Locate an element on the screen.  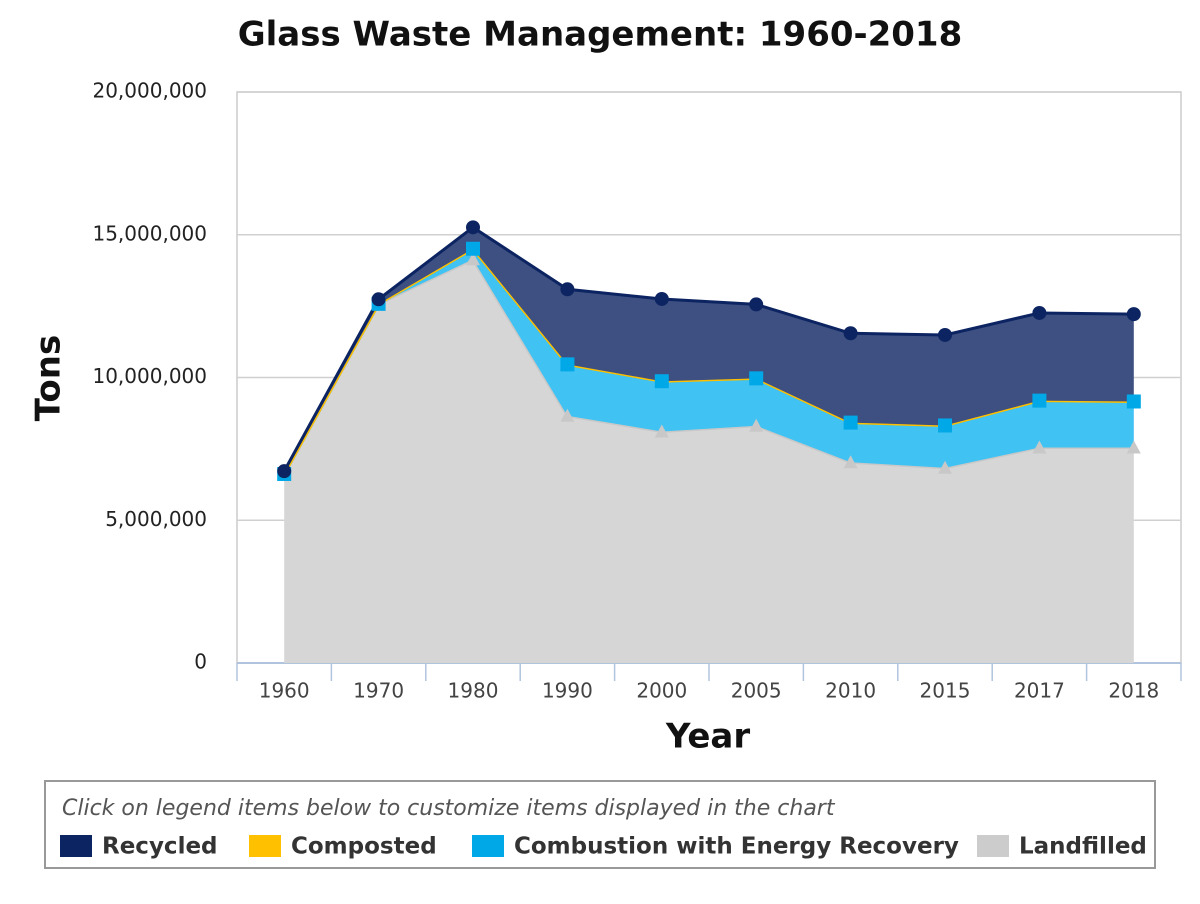
y-tick-label: 20,000,000 is located at coordinates (149, 91).